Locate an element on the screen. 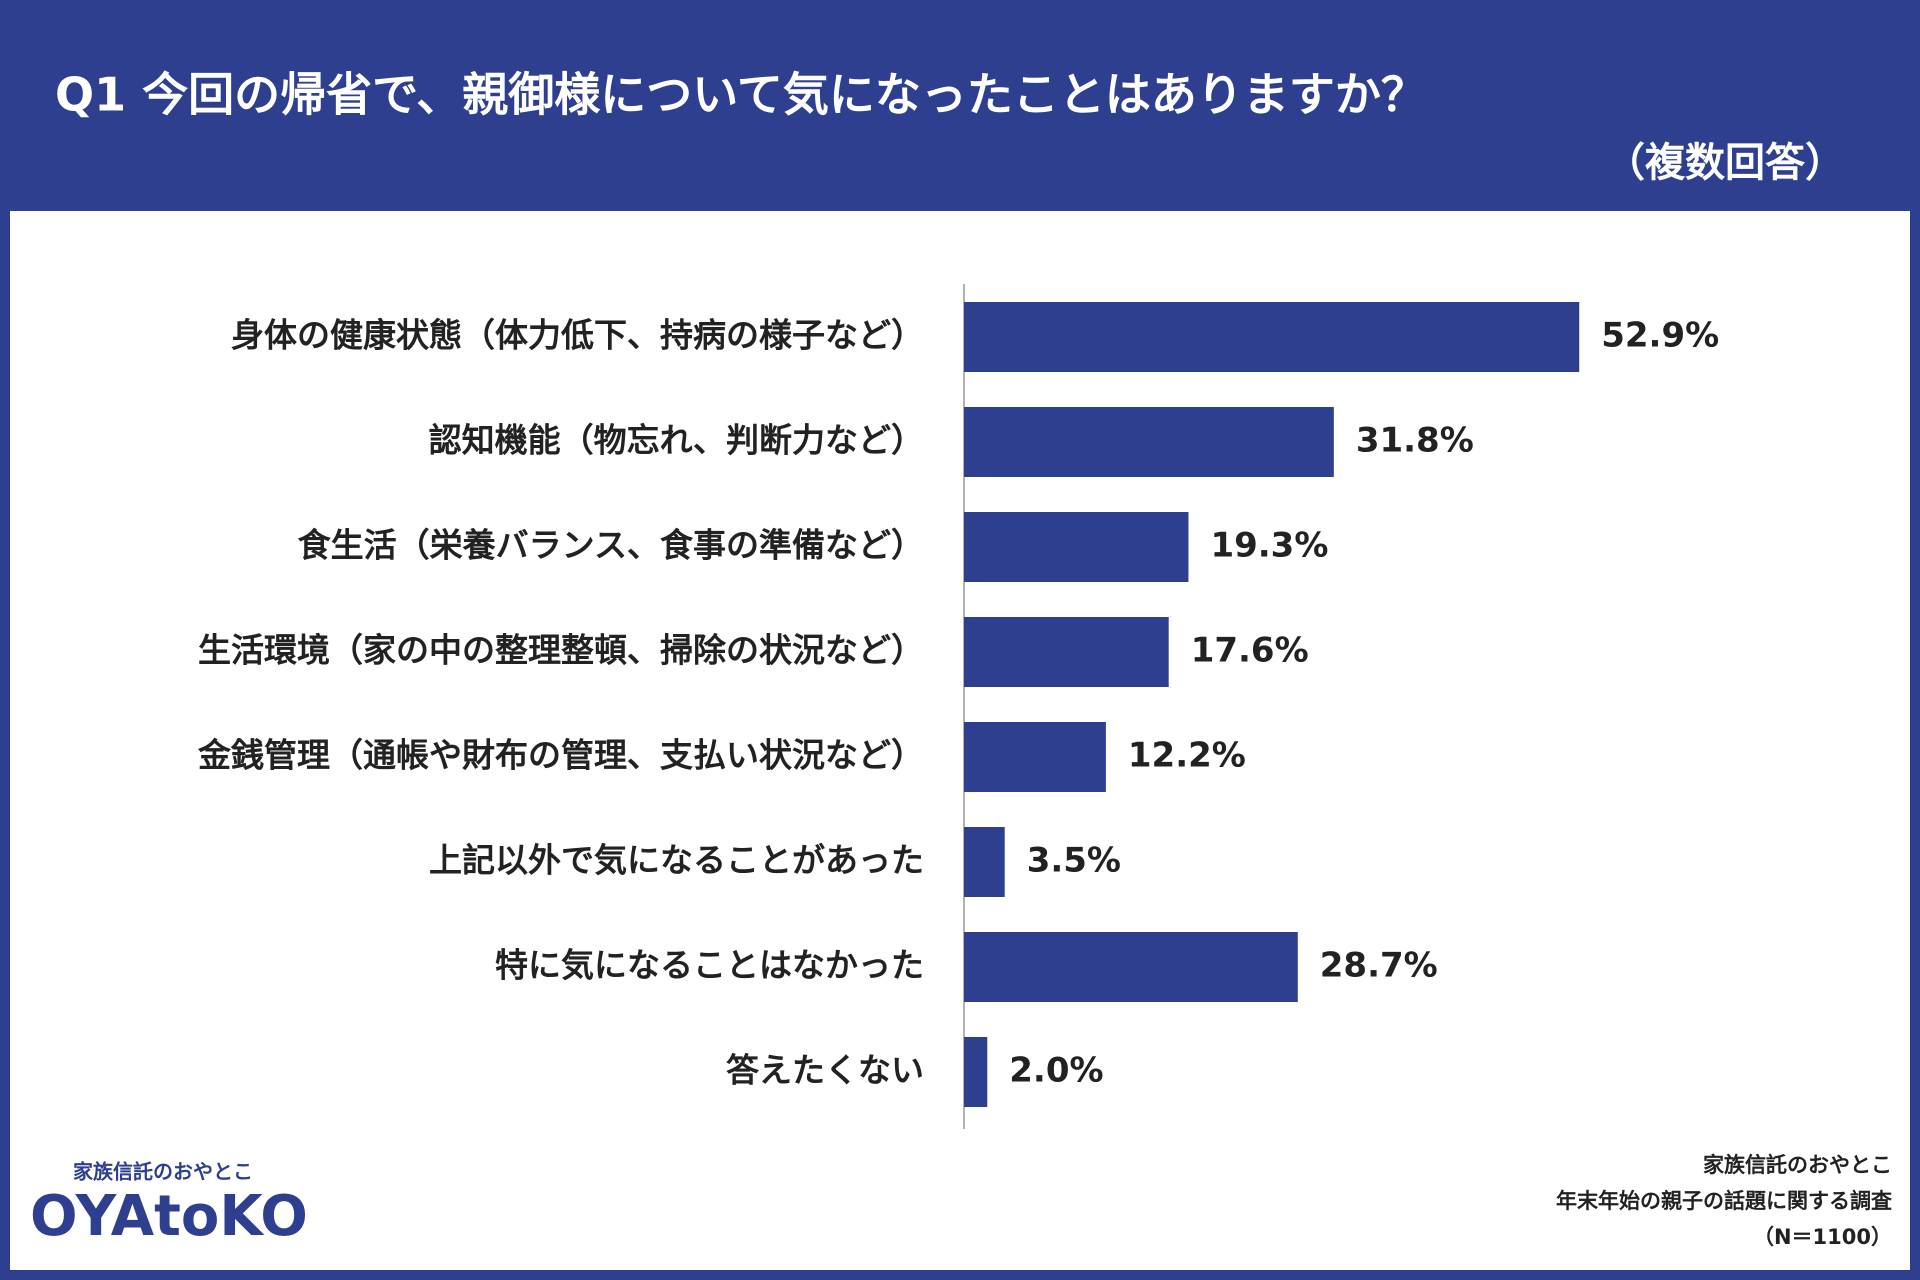 This screenshot has height=1280, width=1920. category-label: 認知機能（物忘れ、判断力など） is located at coordinates (676, 440).